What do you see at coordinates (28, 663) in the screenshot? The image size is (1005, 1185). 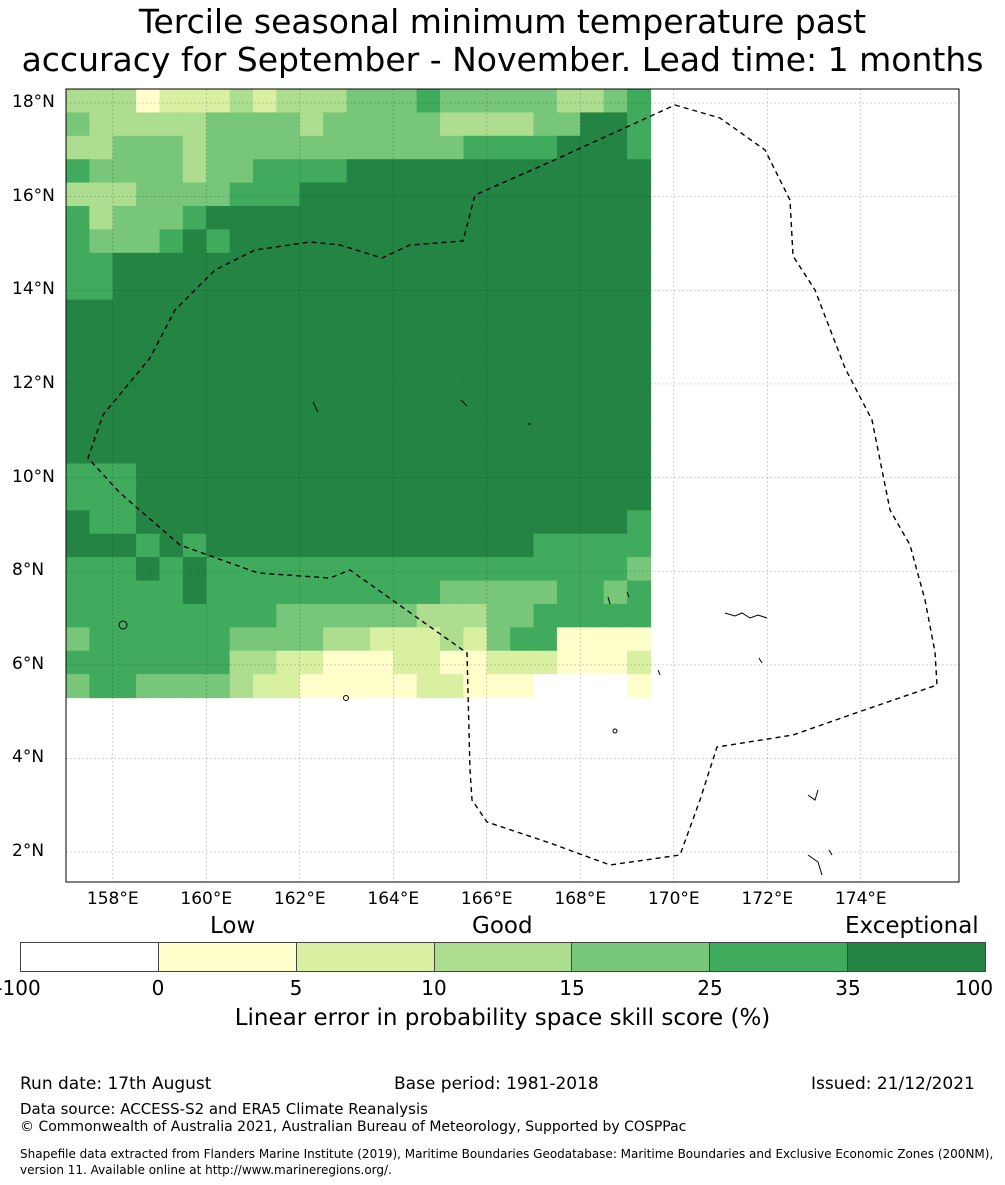 I see `latitude-label: 6°N` at bounding box center [28, 663].